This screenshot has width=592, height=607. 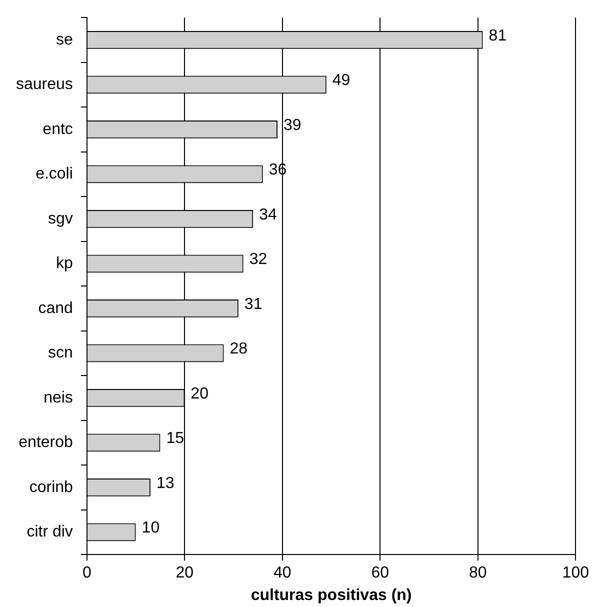 I want to click on y-tick-label: entc, so click(x=57, y=129).